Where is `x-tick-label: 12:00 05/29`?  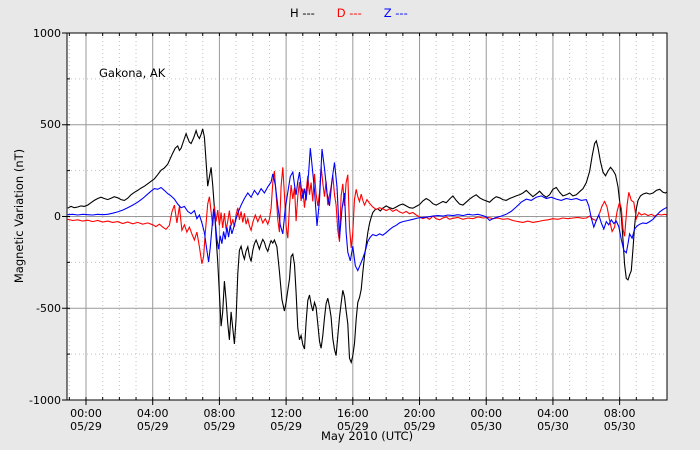 x-tick-label: 12:00 05/29 is located at coordinates (286, 420).